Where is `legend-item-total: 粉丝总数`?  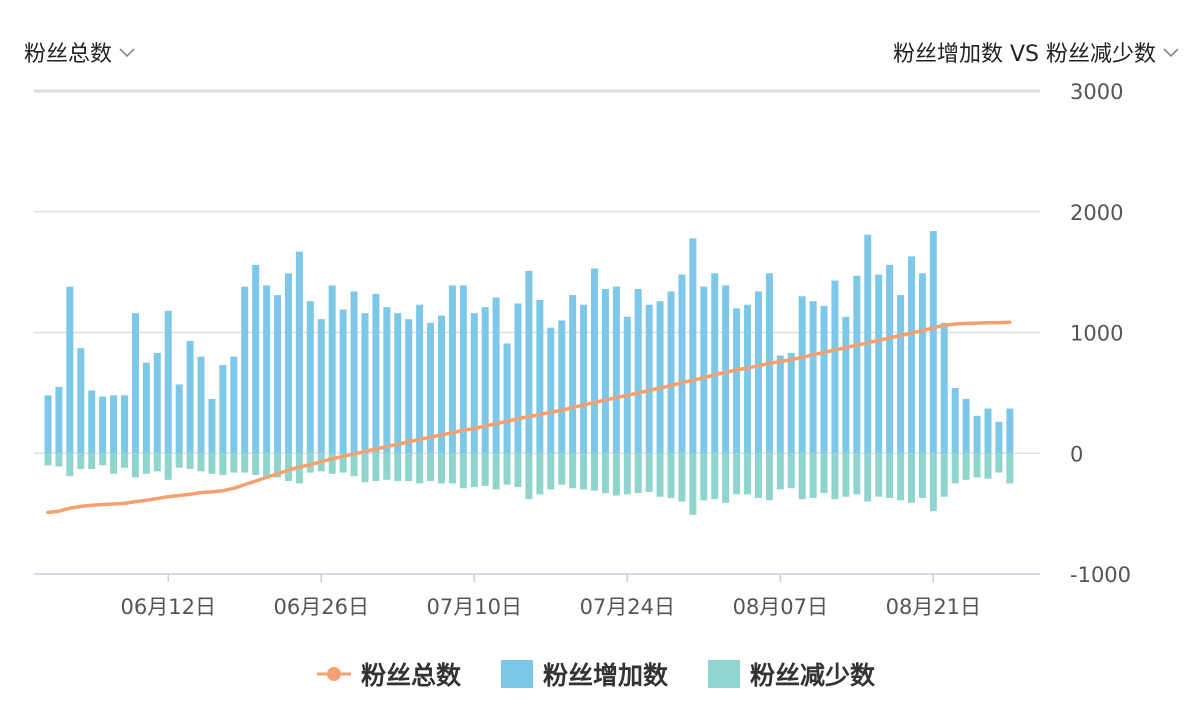
legend-item-total: 粉丝总数 is located at coordinates (388, 674).